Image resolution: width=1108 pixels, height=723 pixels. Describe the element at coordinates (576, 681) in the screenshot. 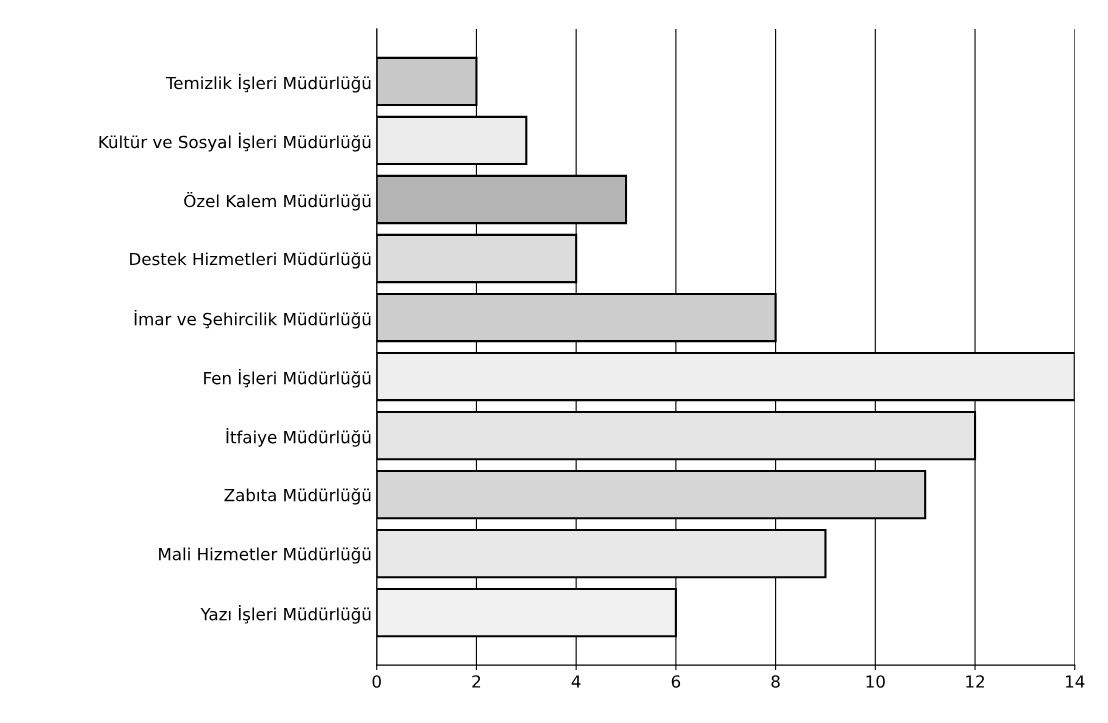

I see `x-tick-label: 4` at that location.